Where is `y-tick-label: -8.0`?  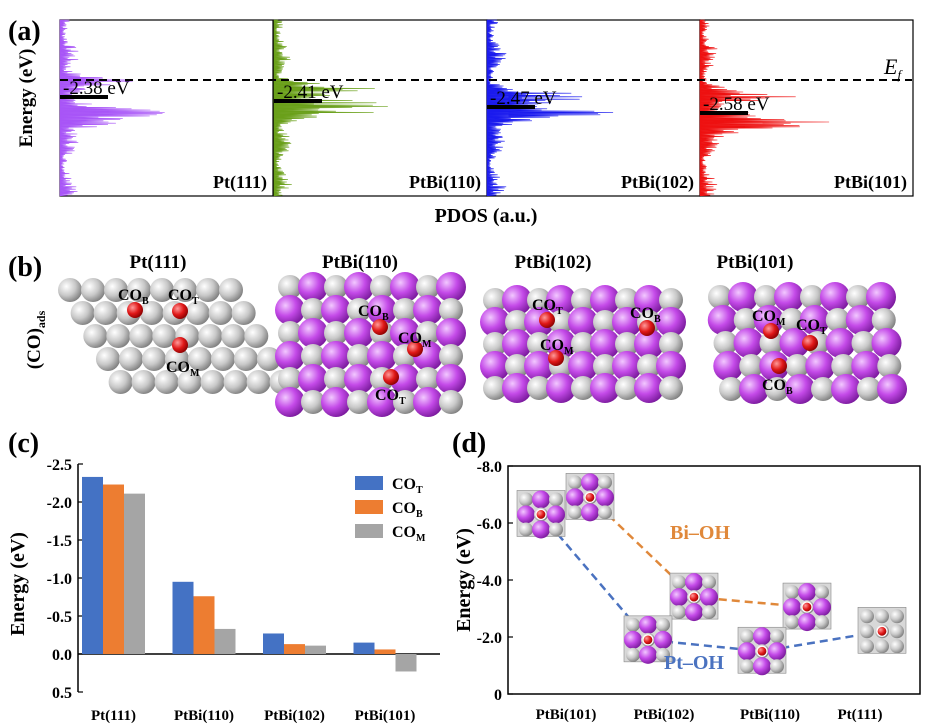
y-tick-label: -8.0 is located at coordinates (489, 467).